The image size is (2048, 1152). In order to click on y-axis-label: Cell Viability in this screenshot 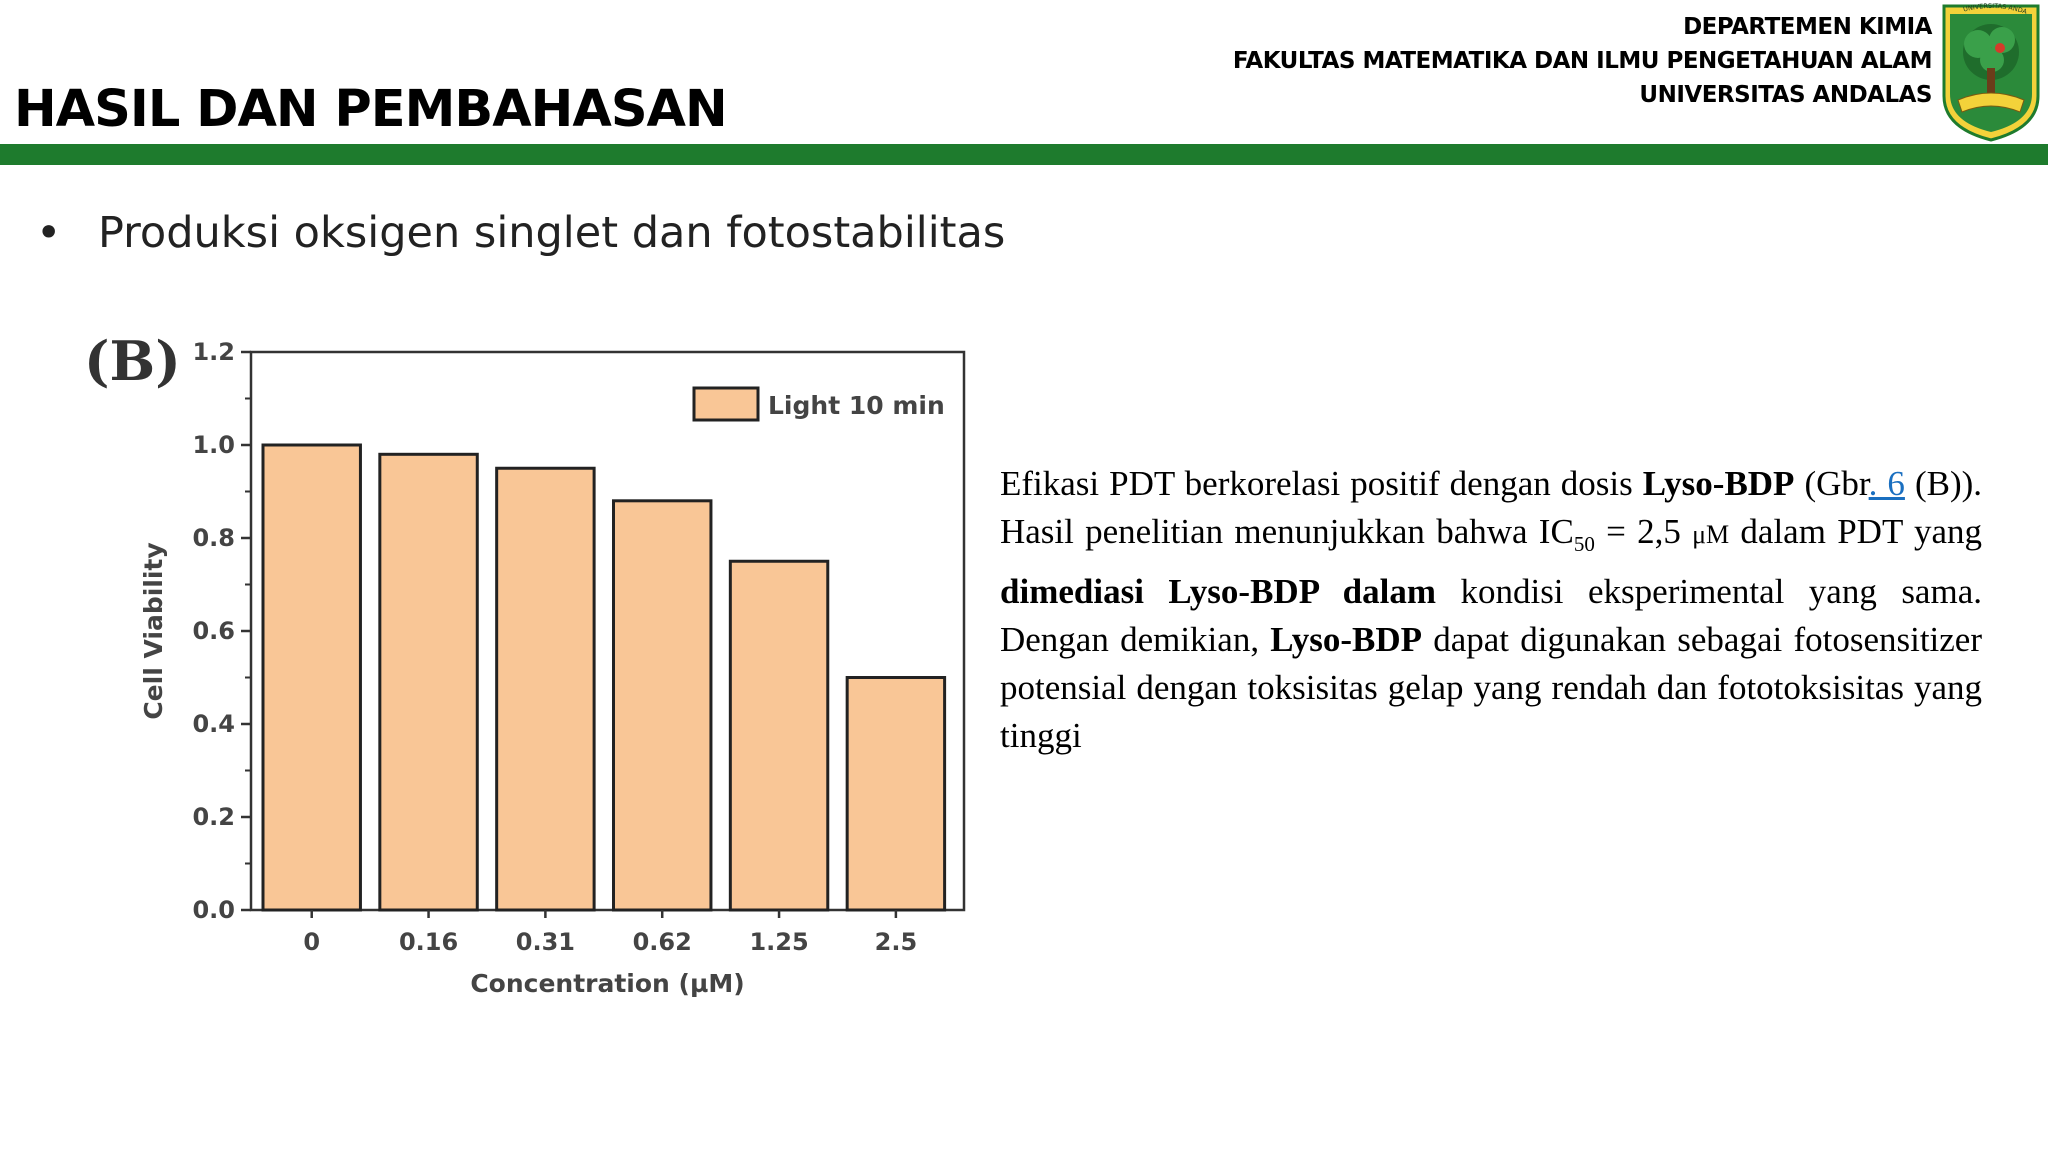, I will do `click(153, 630)`.